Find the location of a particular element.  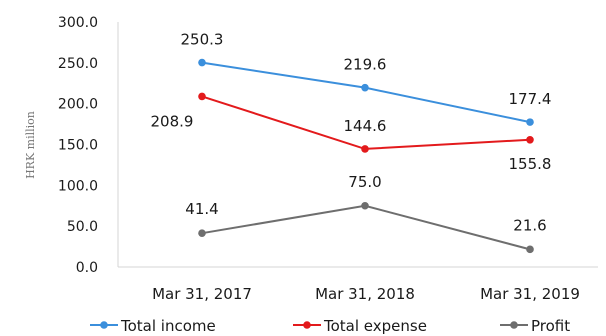

x-tick-label: Mar 31, 2019 is located at coordinates (530, 294).